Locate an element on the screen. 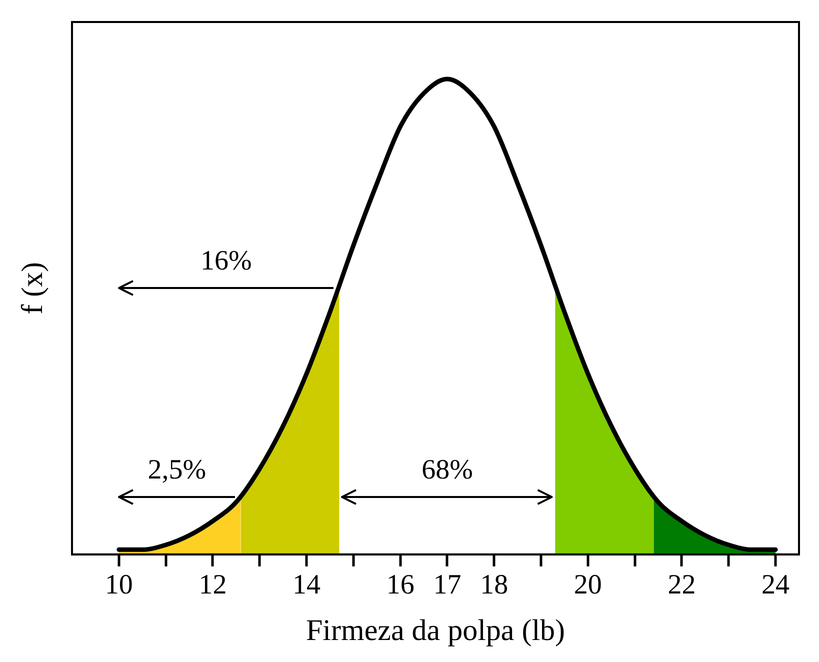  x-axis-title: Firmeza da polpa (lb) is located at coordinates (436, 630).